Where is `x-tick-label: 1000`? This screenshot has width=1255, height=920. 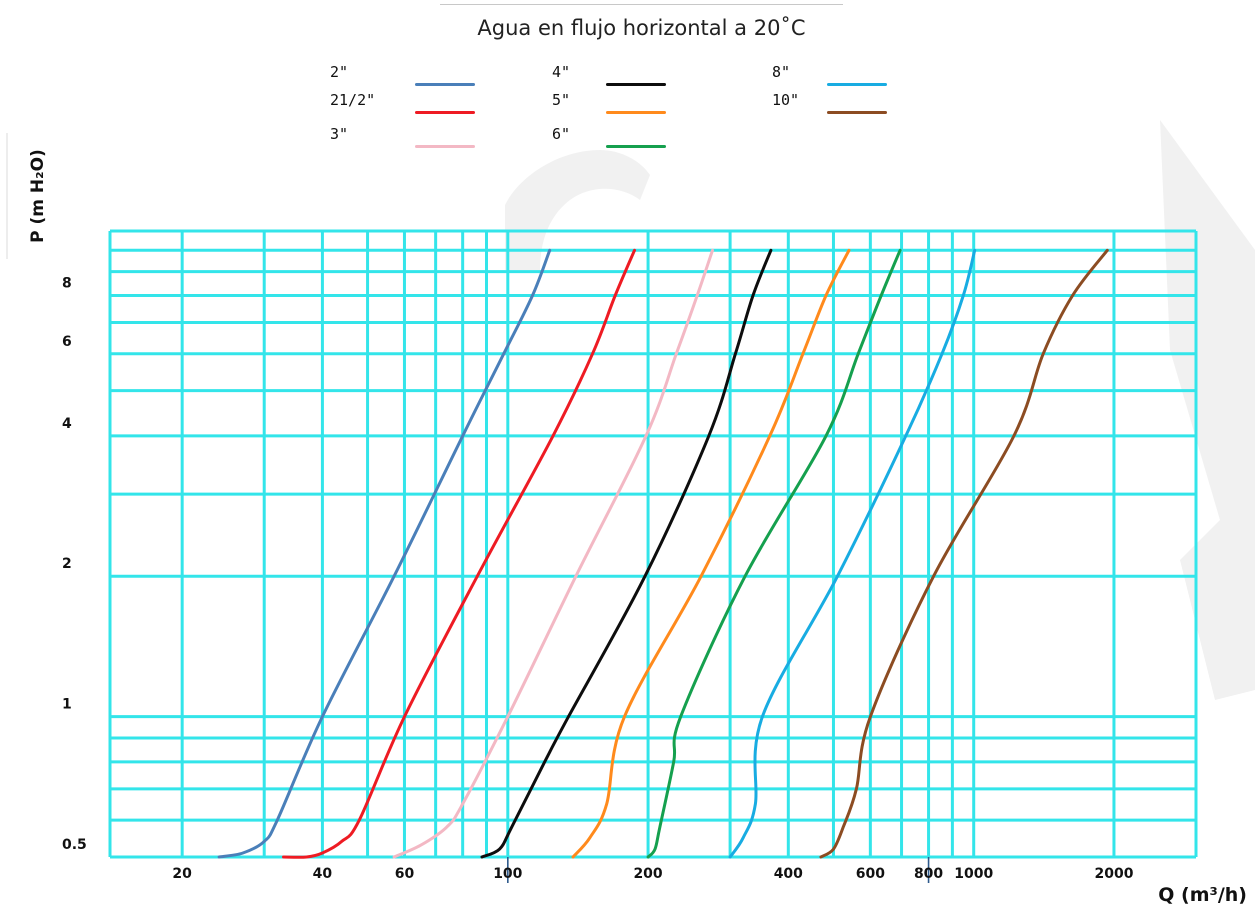 x-tick-label: 1000 is located at coordinates (973, 874).